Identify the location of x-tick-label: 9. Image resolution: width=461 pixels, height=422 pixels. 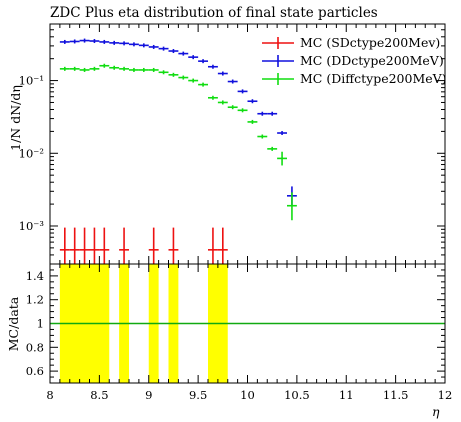
(148, 395).